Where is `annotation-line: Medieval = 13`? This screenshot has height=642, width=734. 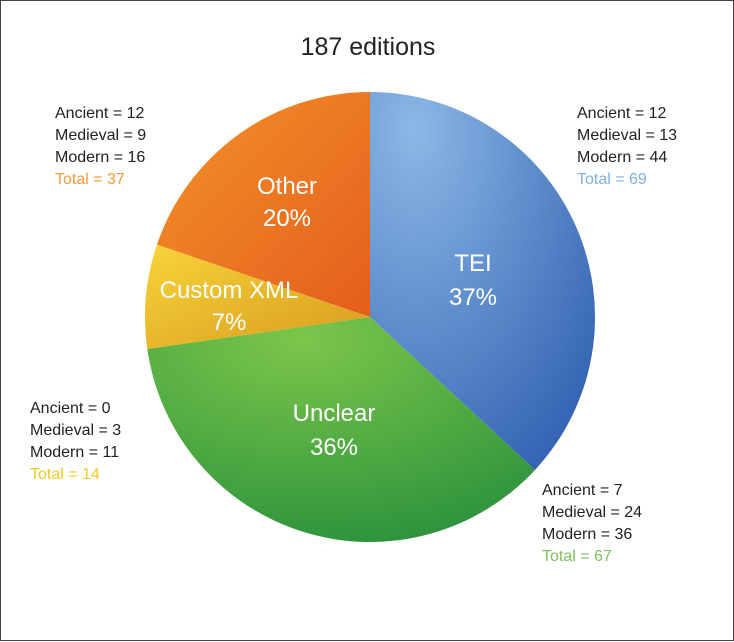 annotation-line: Medieval = 13 is located at coordinates (627, 135).